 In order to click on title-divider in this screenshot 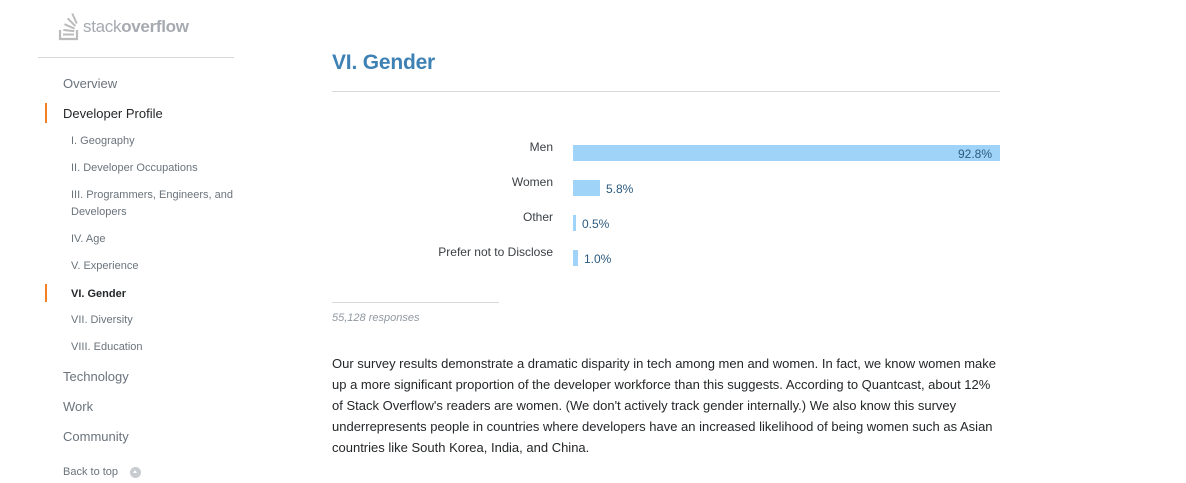, I will do `click(666, 91)`.